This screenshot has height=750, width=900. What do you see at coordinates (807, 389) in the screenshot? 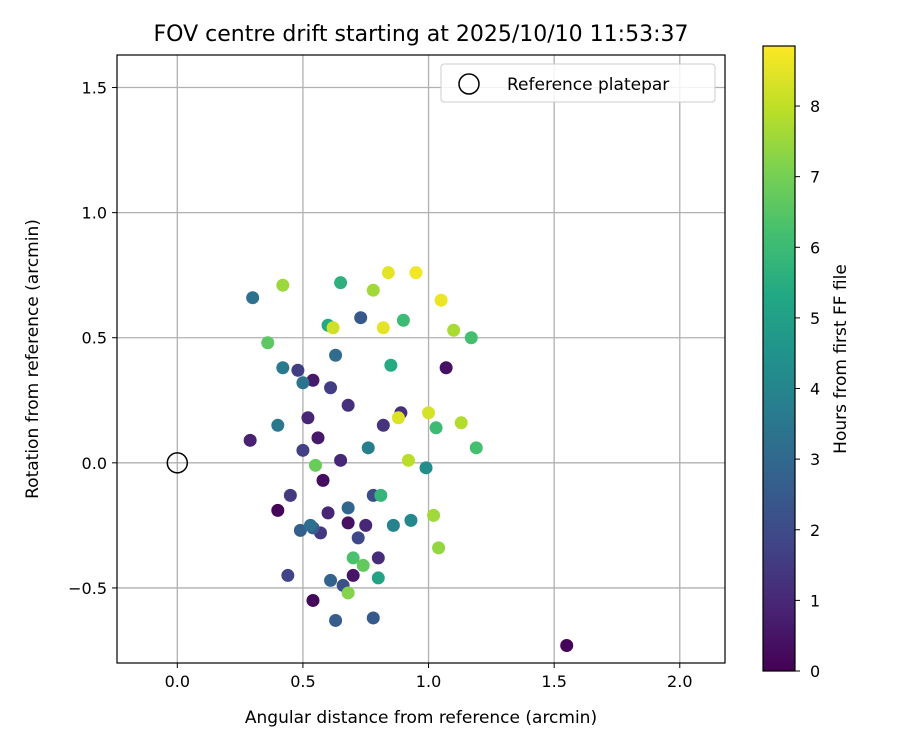
I see `colorbar-ticks: 0 1 2 3 4 5 6 7 8` at bounding box center [807, 389].